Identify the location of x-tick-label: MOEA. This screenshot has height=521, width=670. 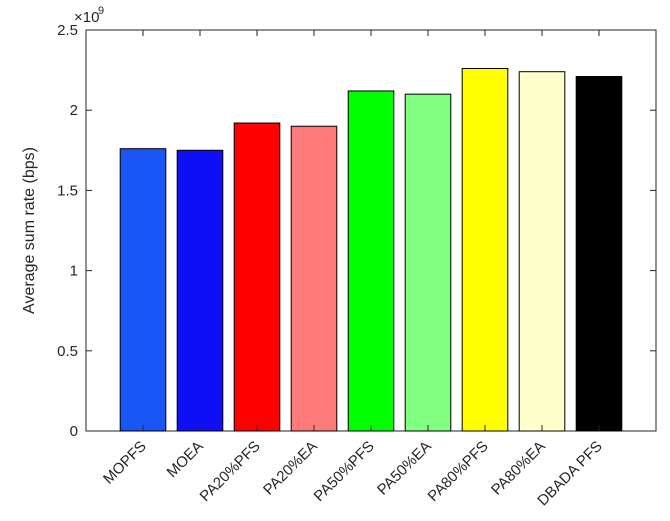
(185, 459).